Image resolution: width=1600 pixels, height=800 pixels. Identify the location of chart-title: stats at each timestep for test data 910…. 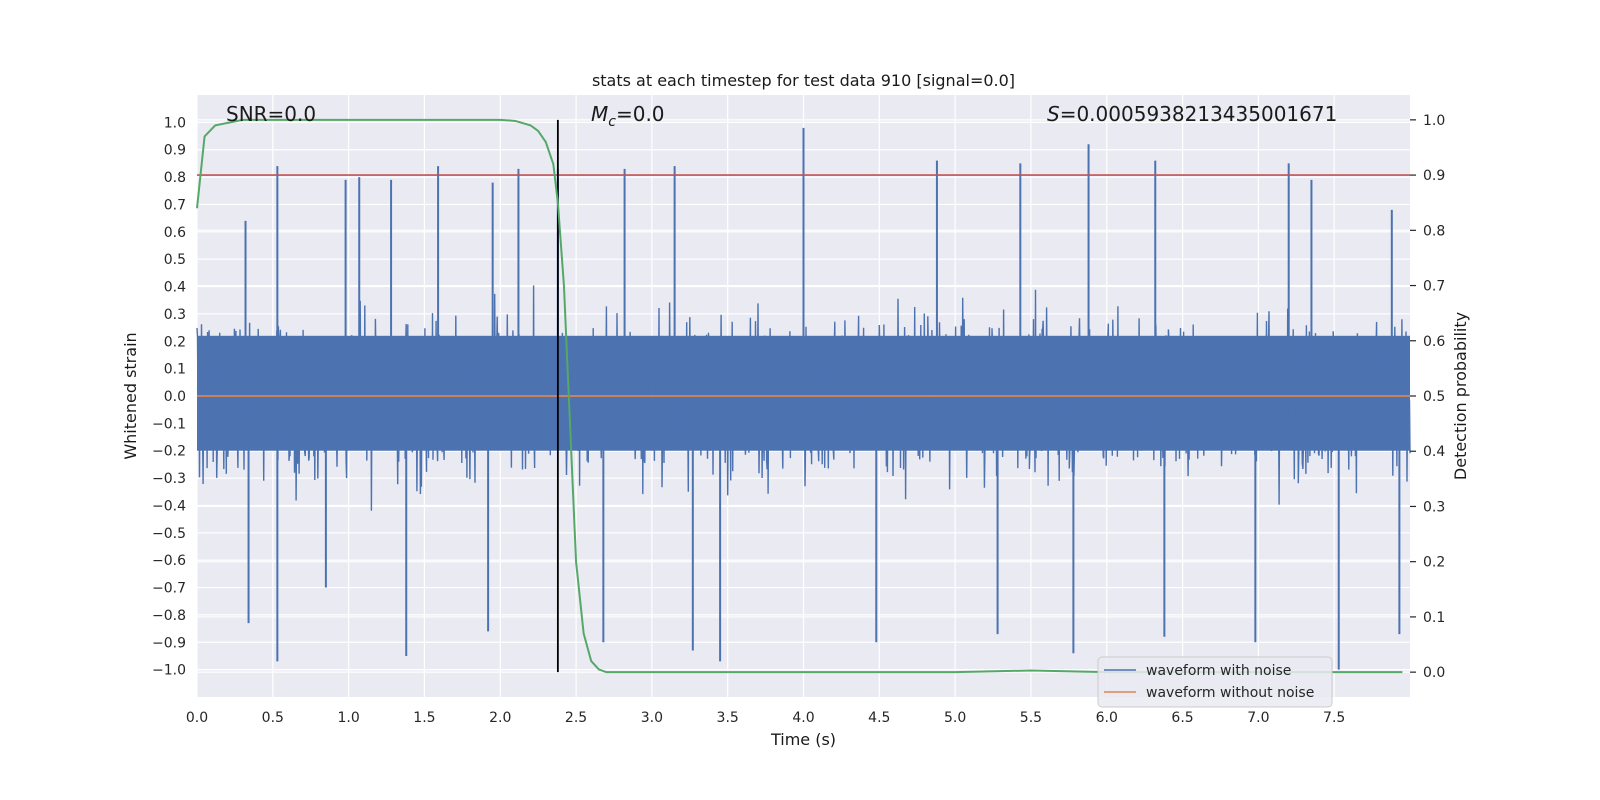
(803, 80).